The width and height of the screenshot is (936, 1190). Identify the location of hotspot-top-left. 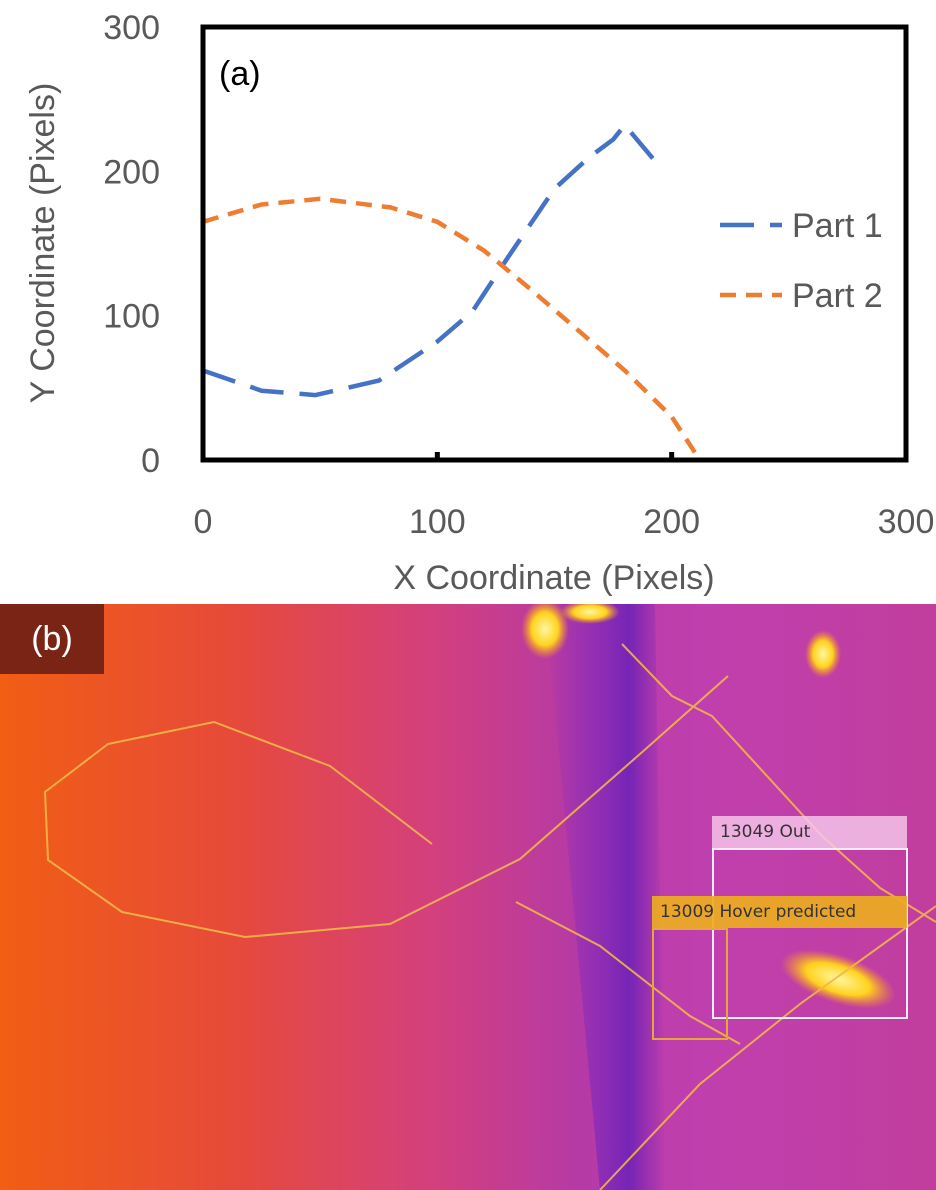
(545, 631).